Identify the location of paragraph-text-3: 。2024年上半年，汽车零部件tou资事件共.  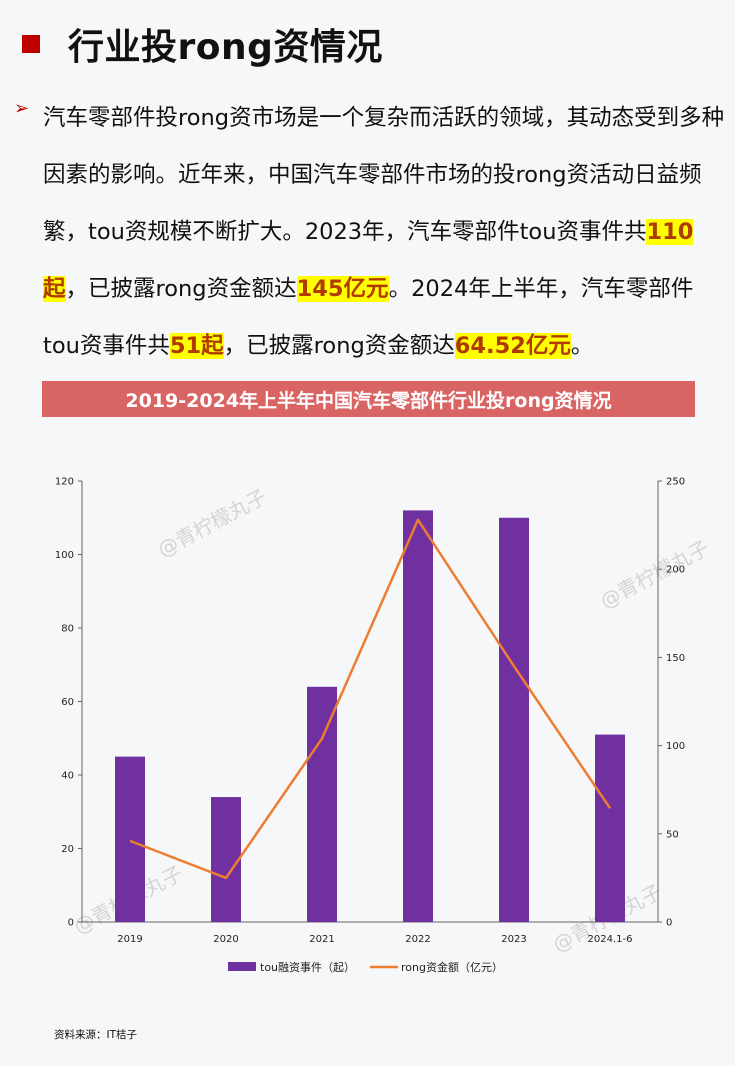
(368, 317).